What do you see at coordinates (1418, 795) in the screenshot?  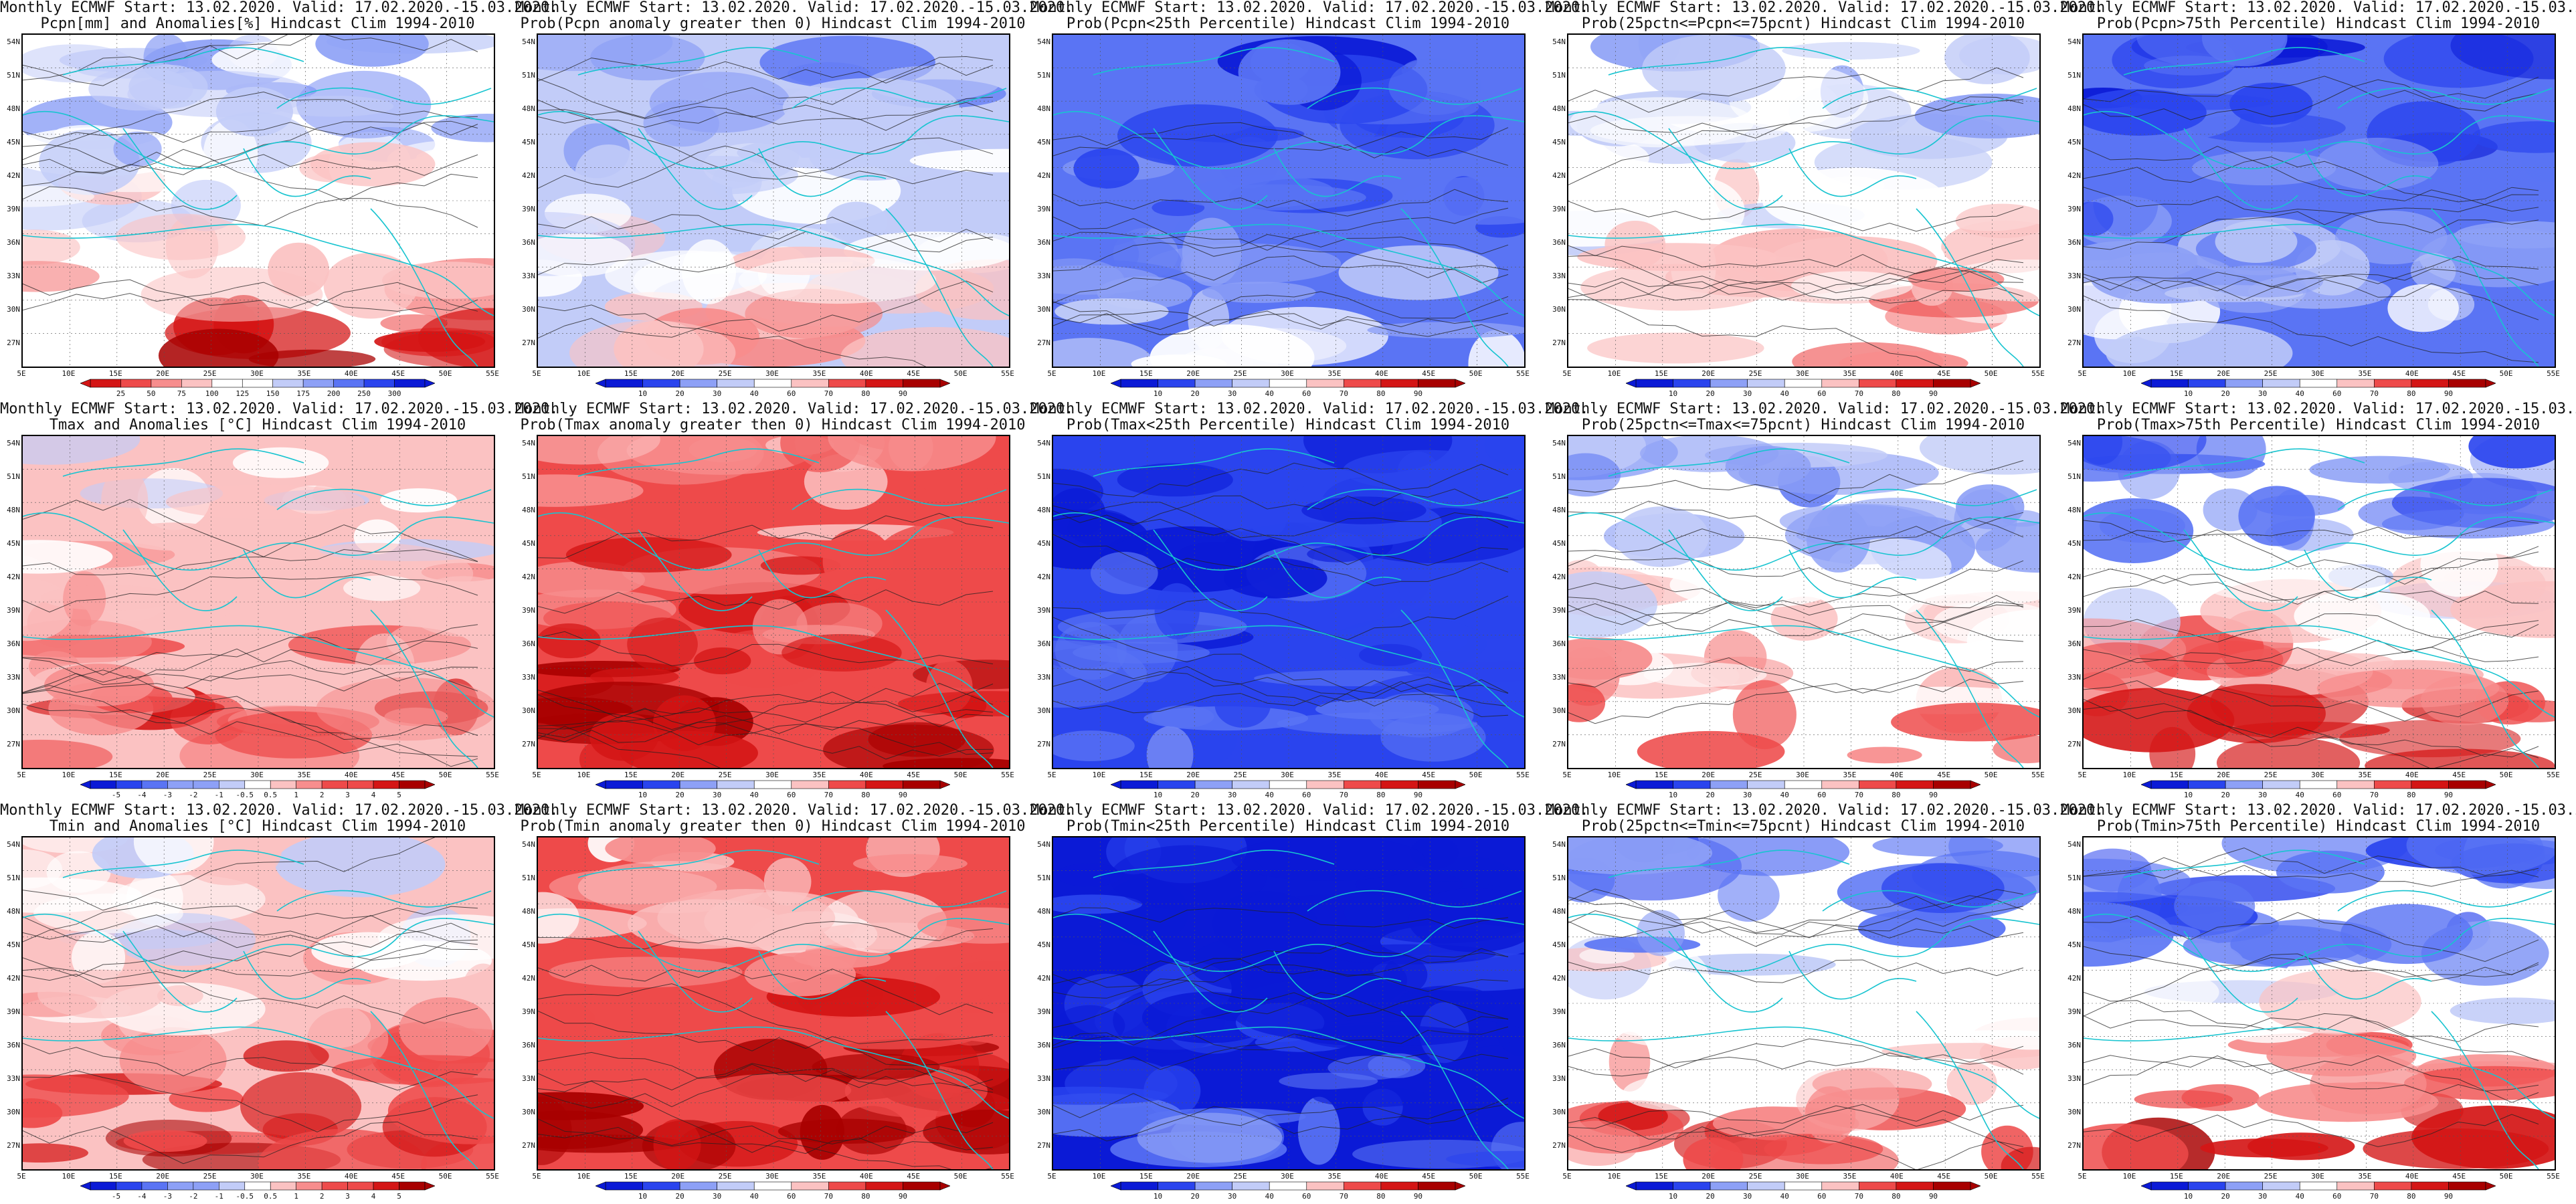 I see `colorbar-tick-label: 90` at bounding box center [1418, 795].